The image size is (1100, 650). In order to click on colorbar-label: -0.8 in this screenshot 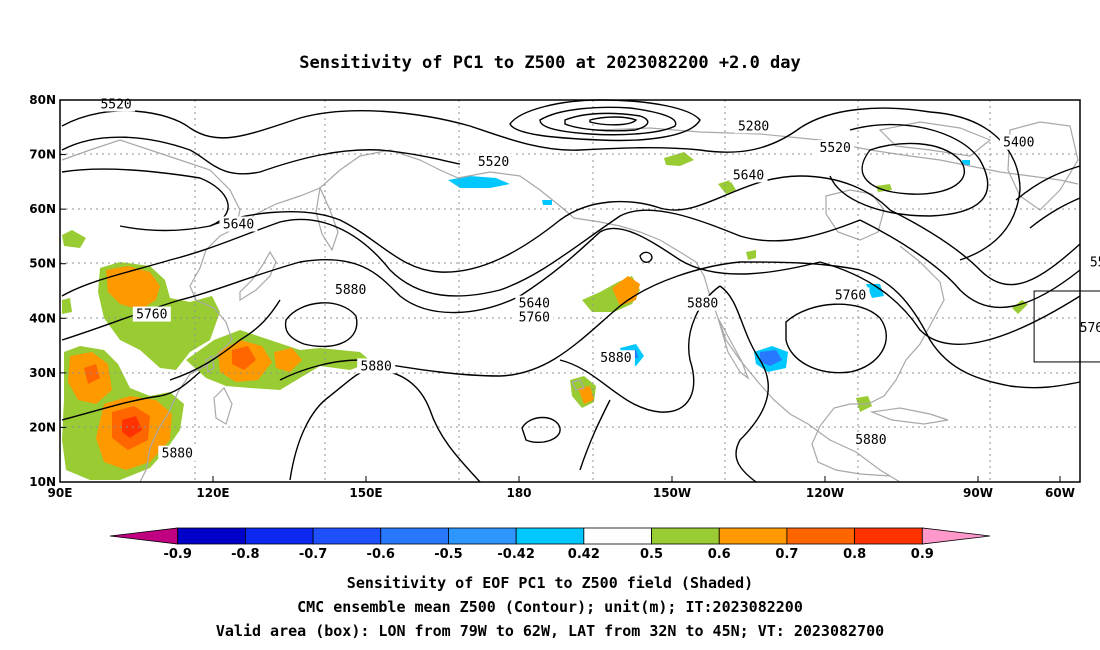, I will do `click(245, 554)`.